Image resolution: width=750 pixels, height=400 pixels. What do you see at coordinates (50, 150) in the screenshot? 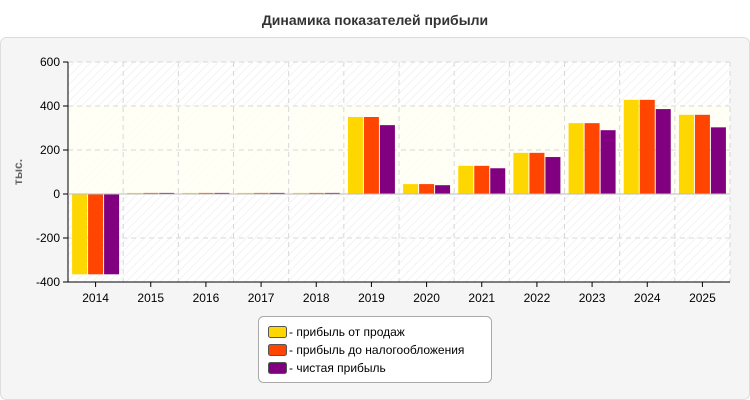
I see `y-tick-label: 200` at bounding box center [50, 150].